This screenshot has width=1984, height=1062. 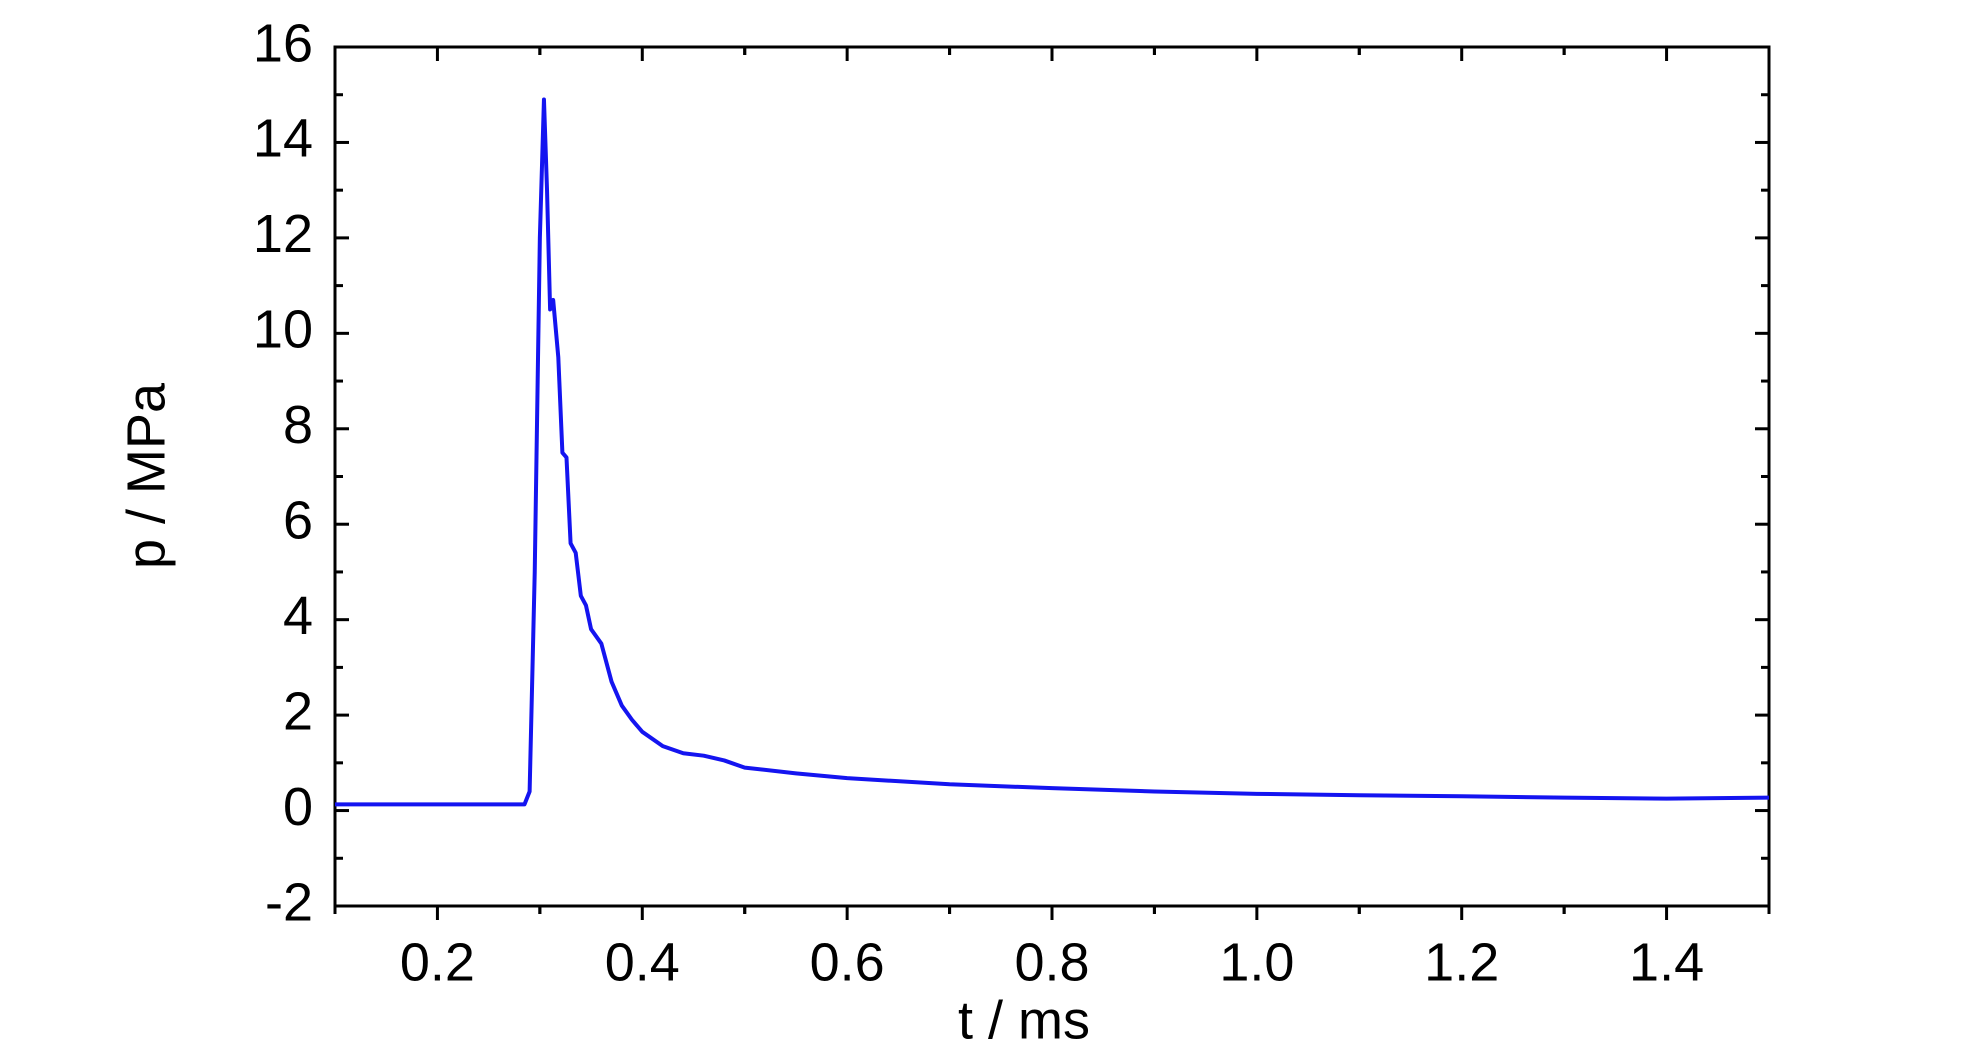 I want to click on y-tick-label: 12, so click(x=283, y=234).